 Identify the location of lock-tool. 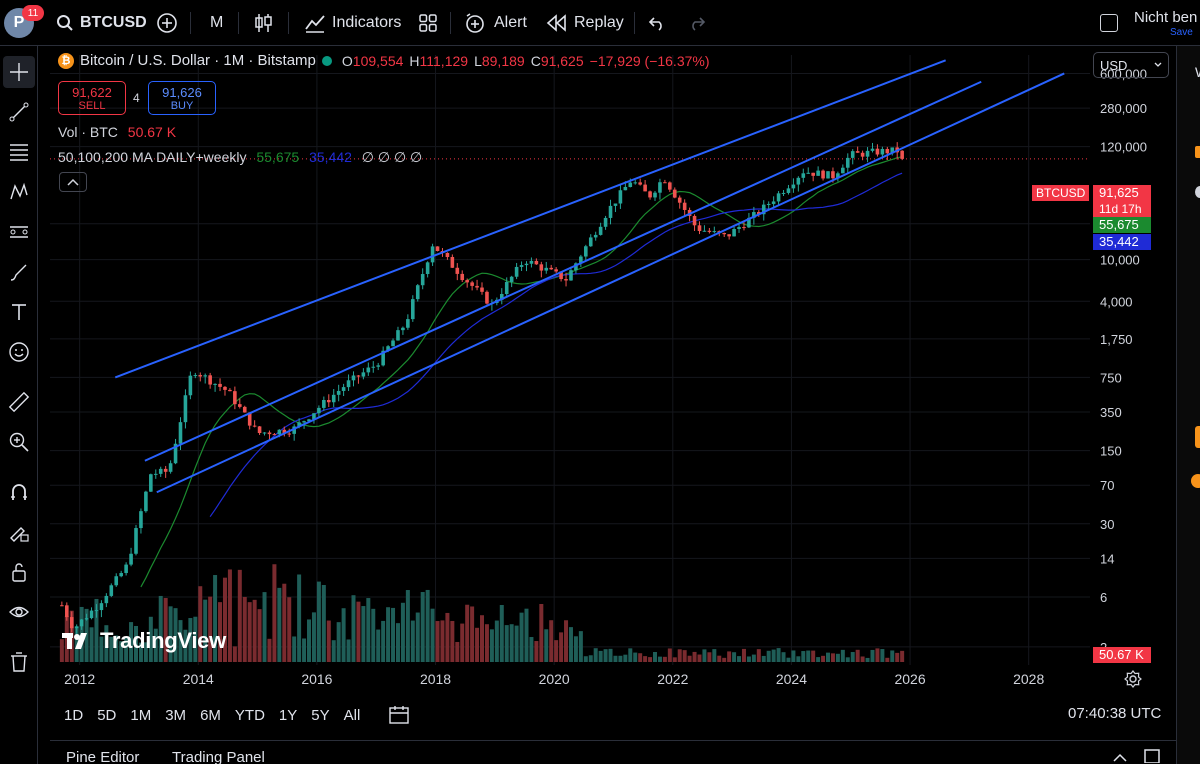
(19, 572).